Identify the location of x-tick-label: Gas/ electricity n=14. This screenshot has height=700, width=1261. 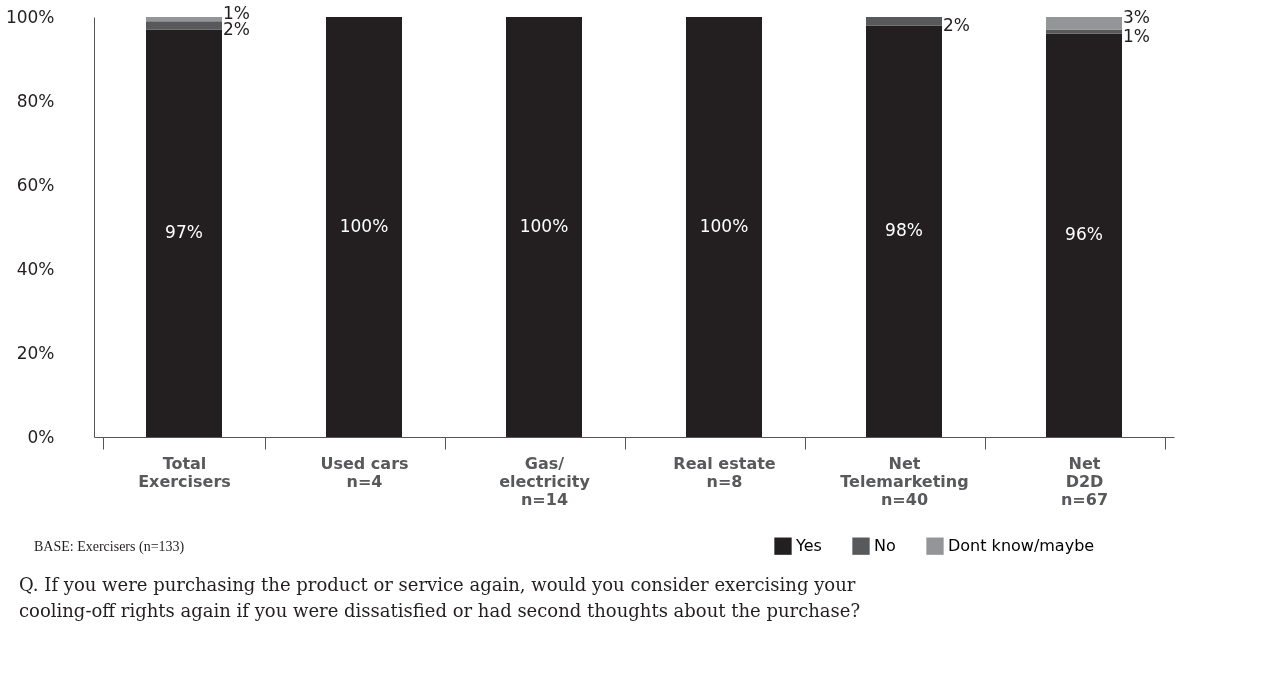
(545, 481).